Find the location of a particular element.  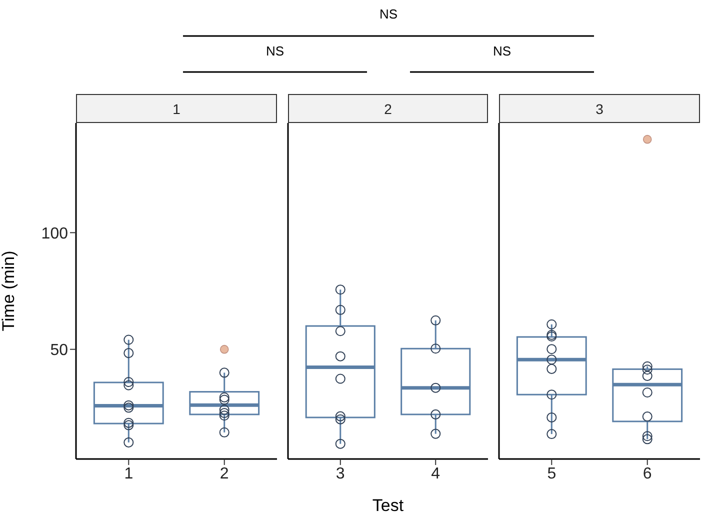

chart-title: 1 is located at coordinates (176, 108).